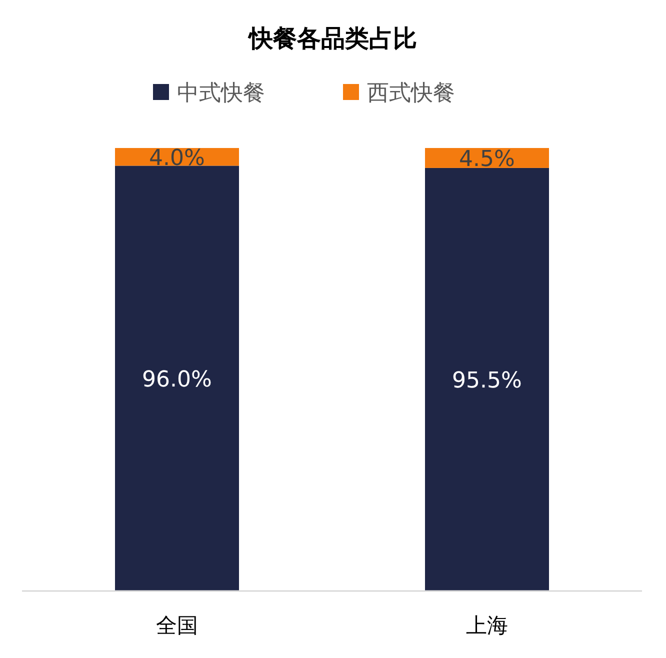  I want to click on legend-label: 西式快餐, so click(411, 93).